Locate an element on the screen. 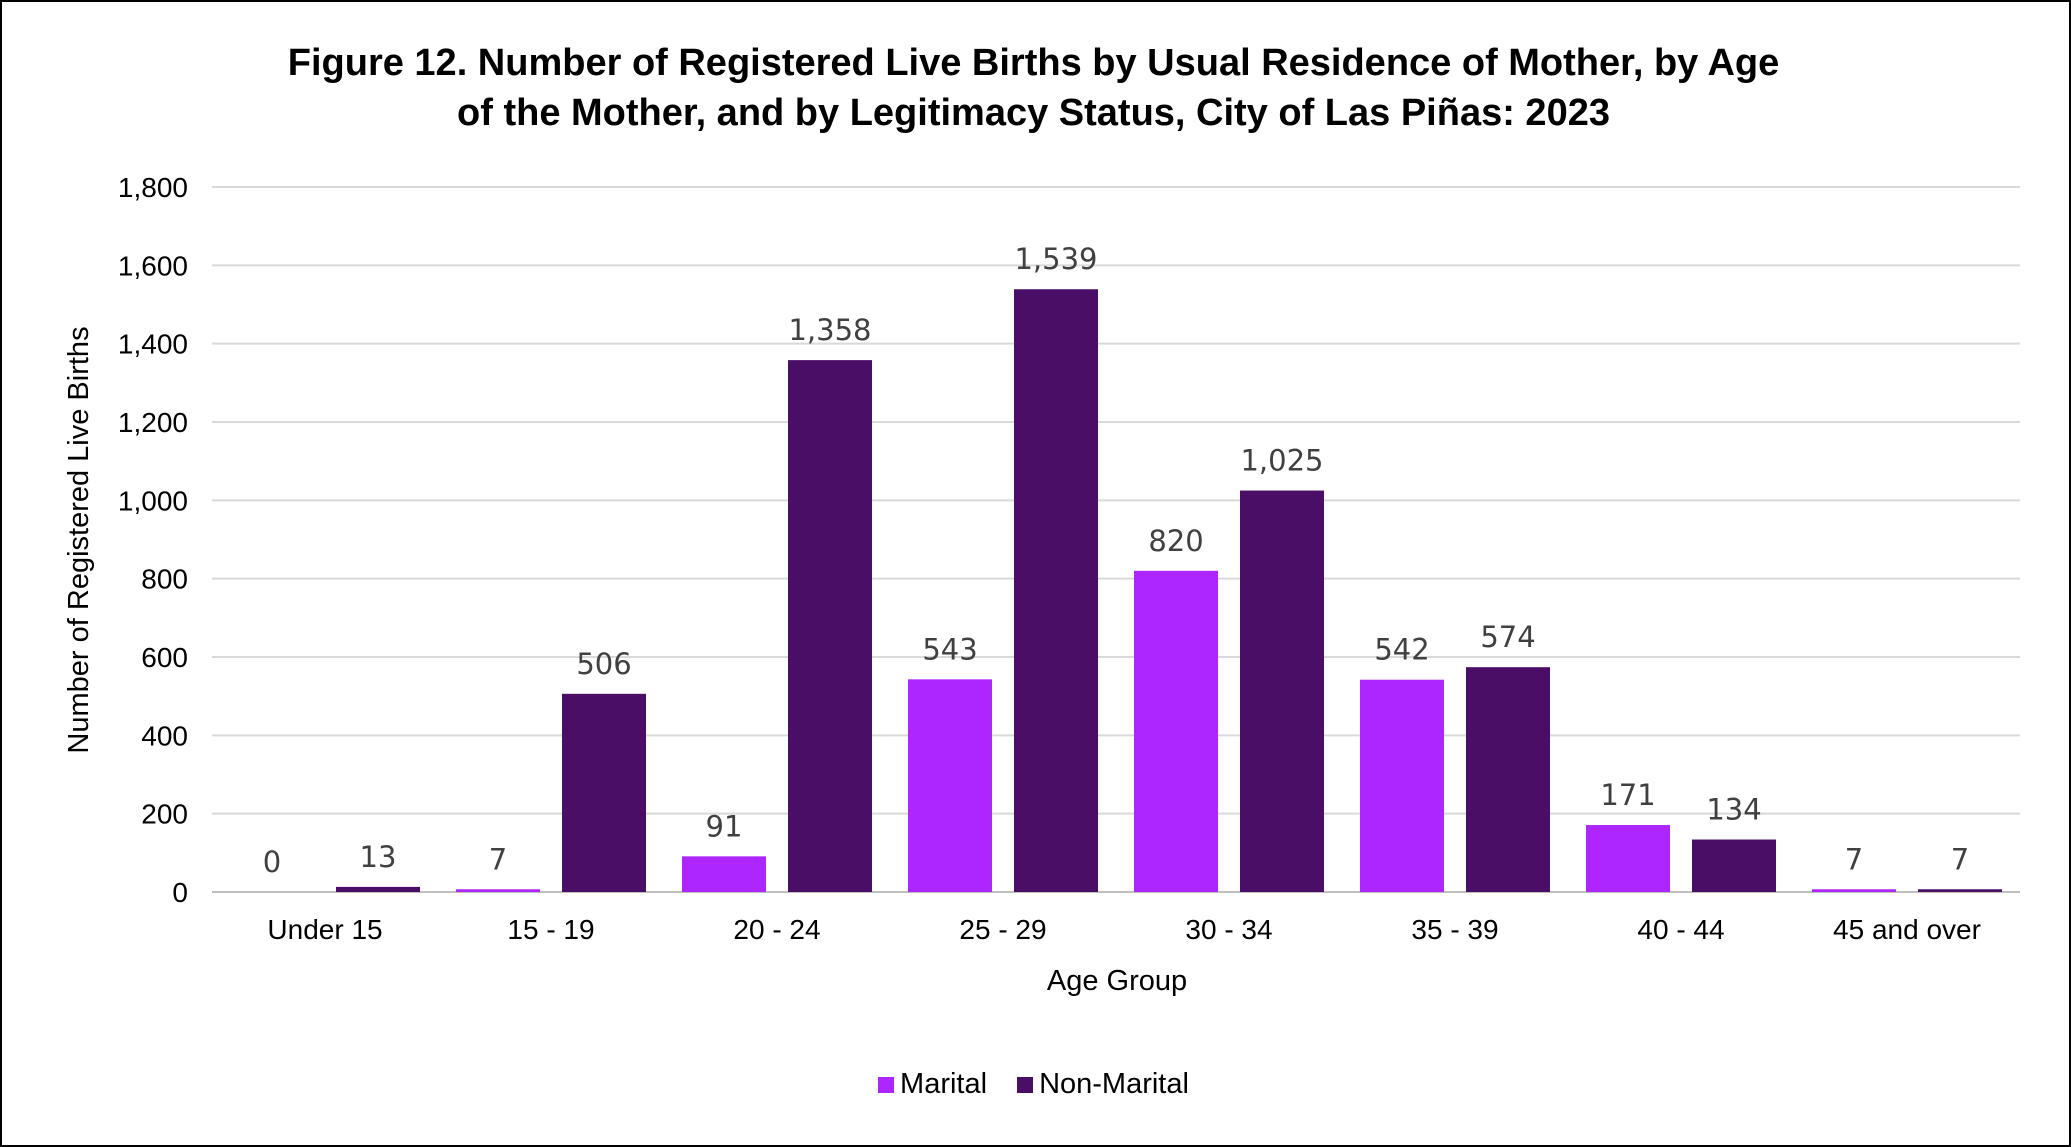 The width and height of the screenshot is (2071, 1147). data-label: 820 is located at coordinates (1175, 541).